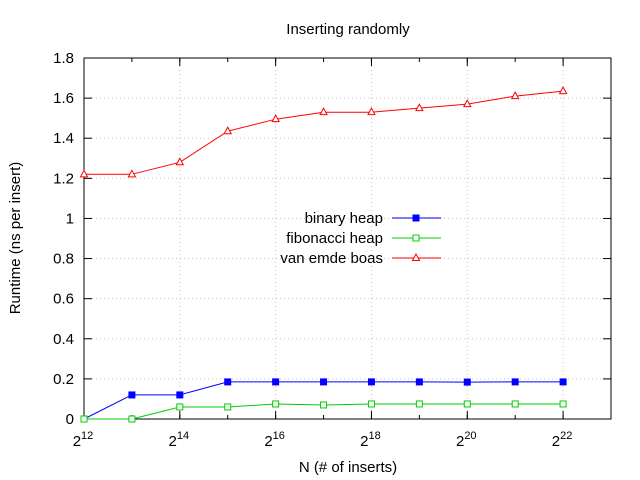 This screenshot has width=640, height=480. I want to click on y-tick-label: 1.4, so click(63, 138).